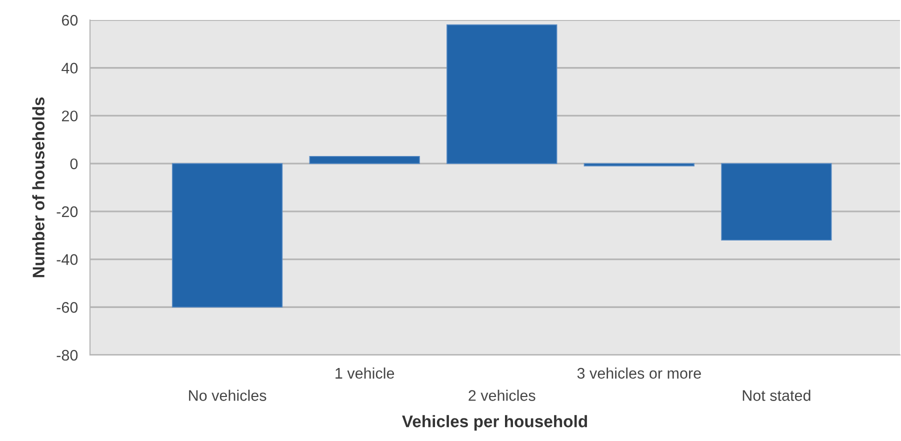 The height and width of the screenshot is (441, 901). What do you see at coordinates (67, 307) in the screenshot?
I see `y-tick-label: -60` at bounding box center [67, 307].